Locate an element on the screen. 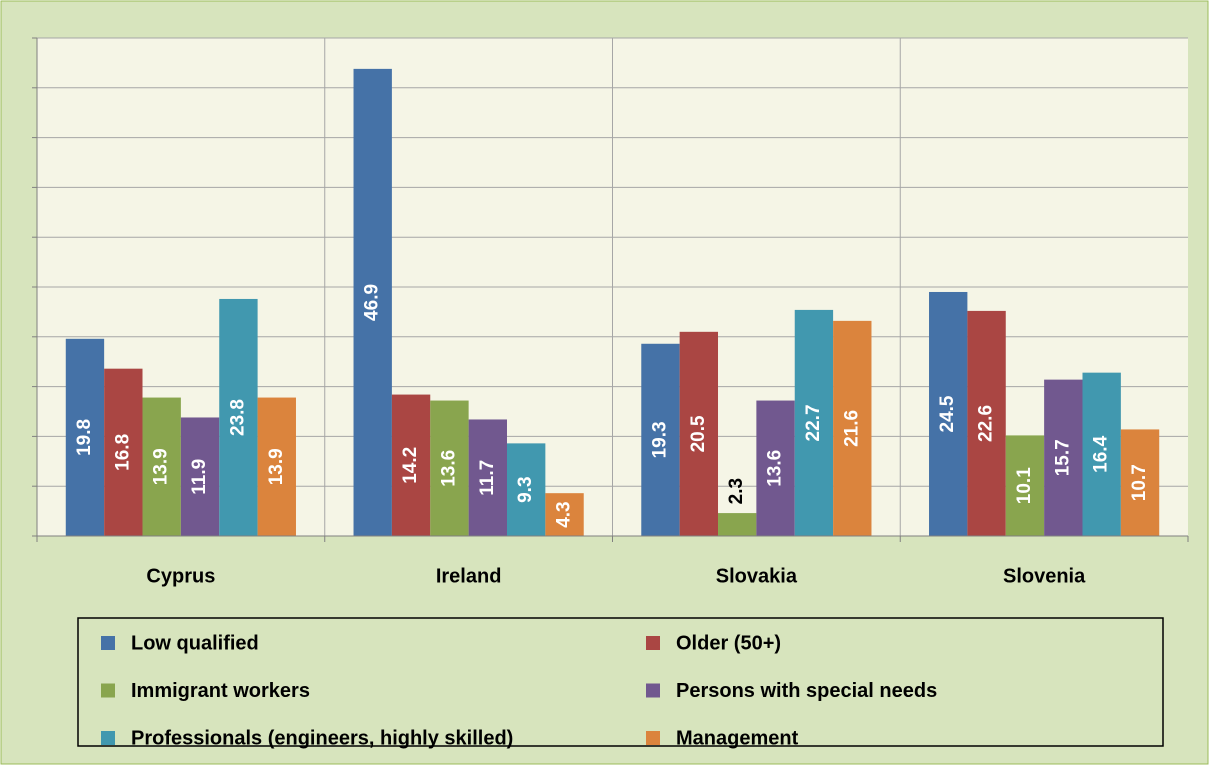  data-label: 21.6 is located at coordinates (851, 428).